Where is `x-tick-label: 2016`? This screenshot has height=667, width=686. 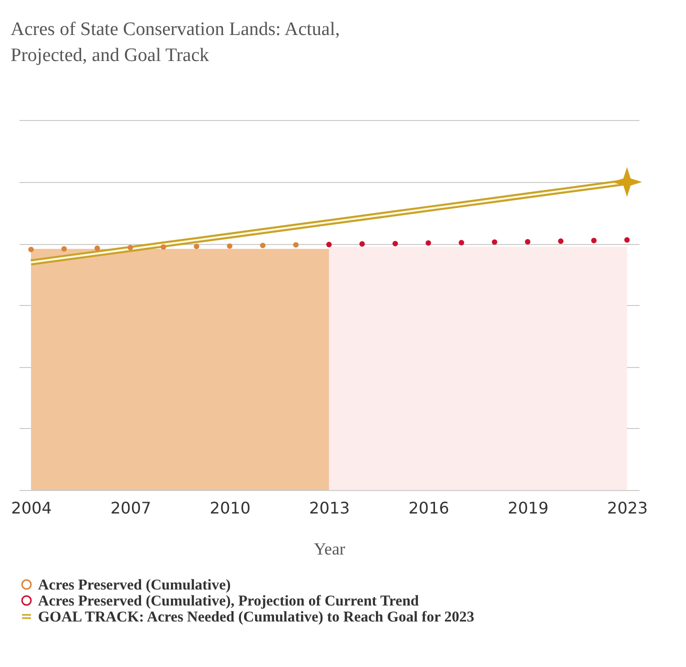 x-tick-label: 2016 is located at coordinates (429, 508).